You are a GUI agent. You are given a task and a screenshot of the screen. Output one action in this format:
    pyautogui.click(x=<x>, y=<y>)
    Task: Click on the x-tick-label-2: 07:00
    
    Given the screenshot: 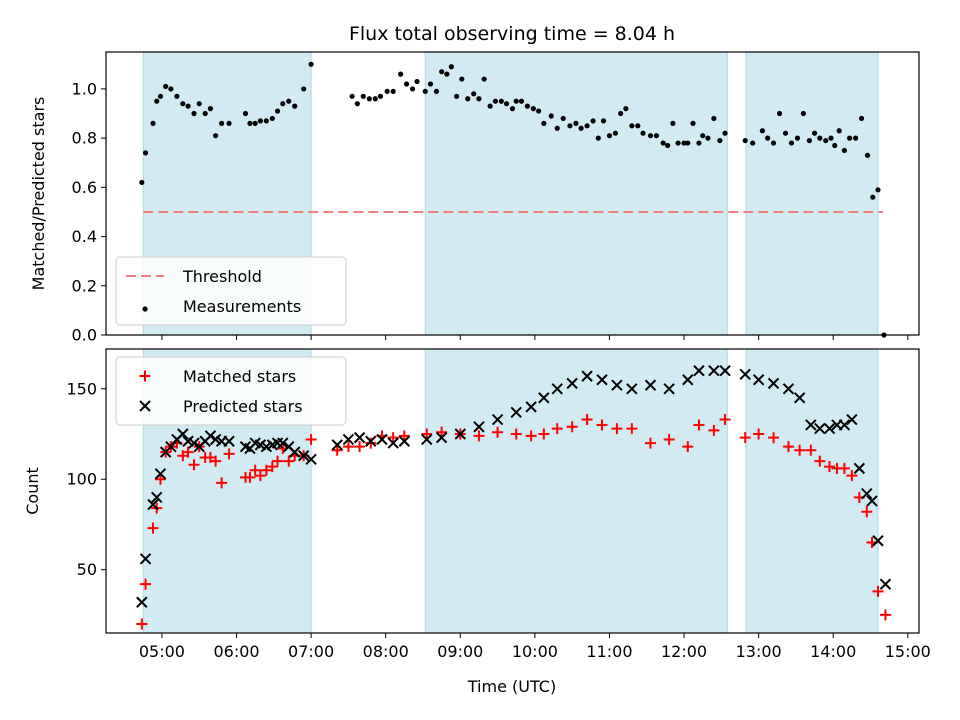 What is the action you would take?
    pyautogui.click(x=311, y=651)
    